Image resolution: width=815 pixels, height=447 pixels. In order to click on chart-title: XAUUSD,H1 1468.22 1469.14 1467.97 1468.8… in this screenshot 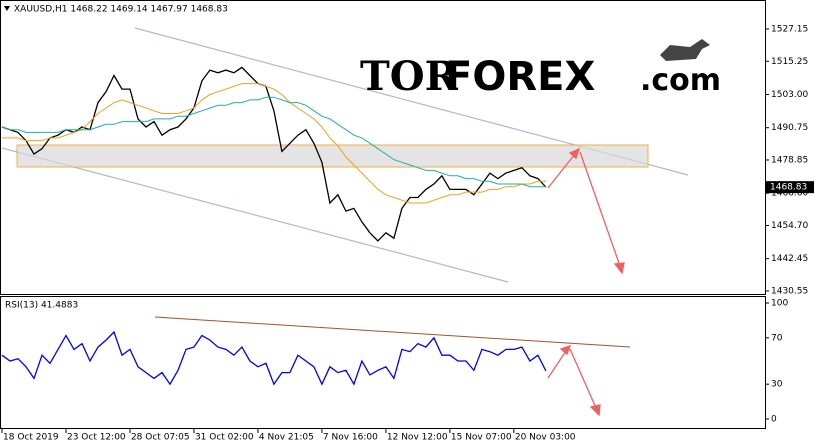, I will do `click(121, 10)`.